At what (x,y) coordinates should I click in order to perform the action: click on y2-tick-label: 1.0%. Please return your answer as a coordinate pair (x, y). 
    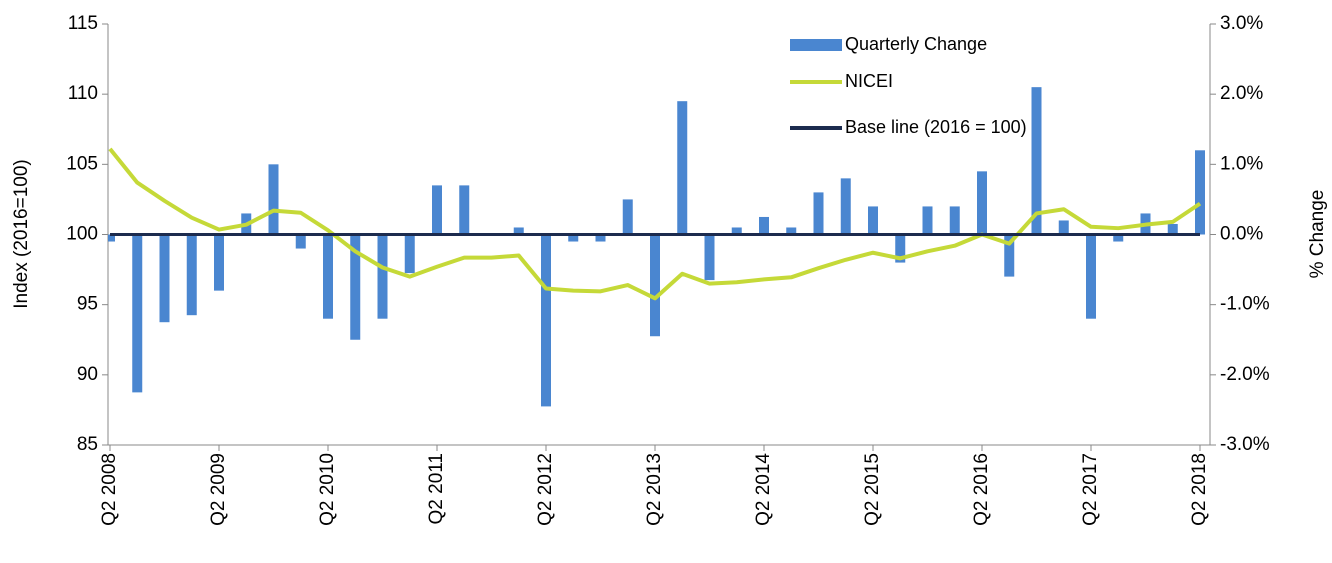
    Looking at the image, I should click on (1241, 163).